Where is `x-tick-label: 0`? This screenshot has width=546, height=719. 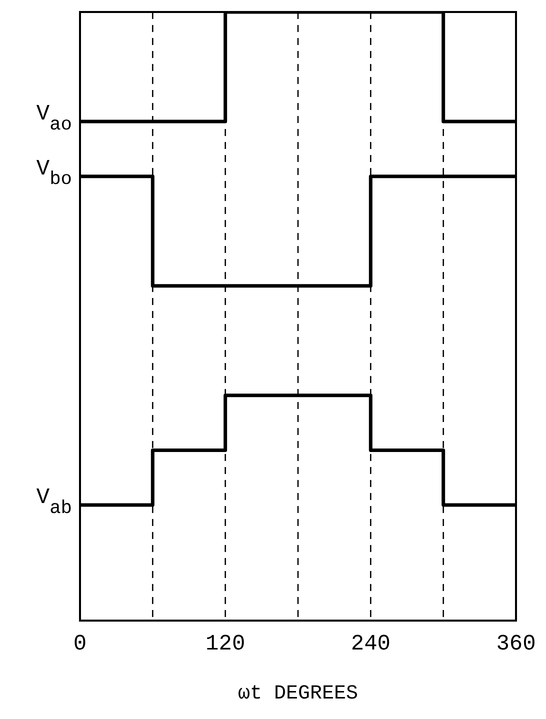
x-tick-label: 0 is located at coordinates (80, 644).